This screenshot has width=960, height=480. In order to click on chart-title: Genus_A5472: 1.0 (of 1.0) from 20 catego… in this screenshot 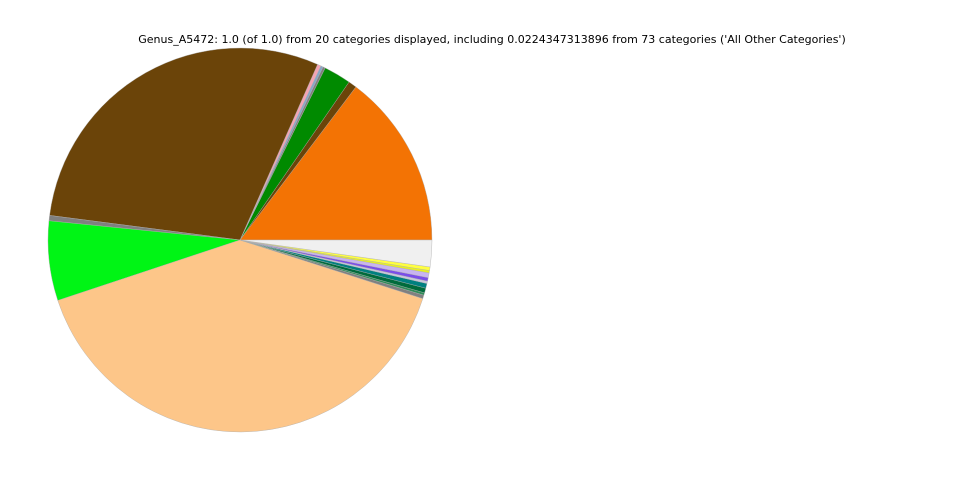, I will do `click(492, 39)`.